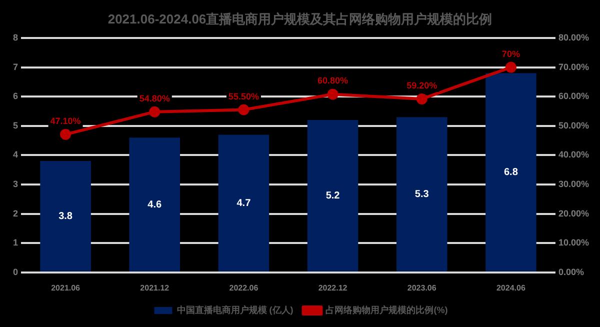  I want to click on legend-label: 占网络购物用户规模的比例(%), so click(387, 309).